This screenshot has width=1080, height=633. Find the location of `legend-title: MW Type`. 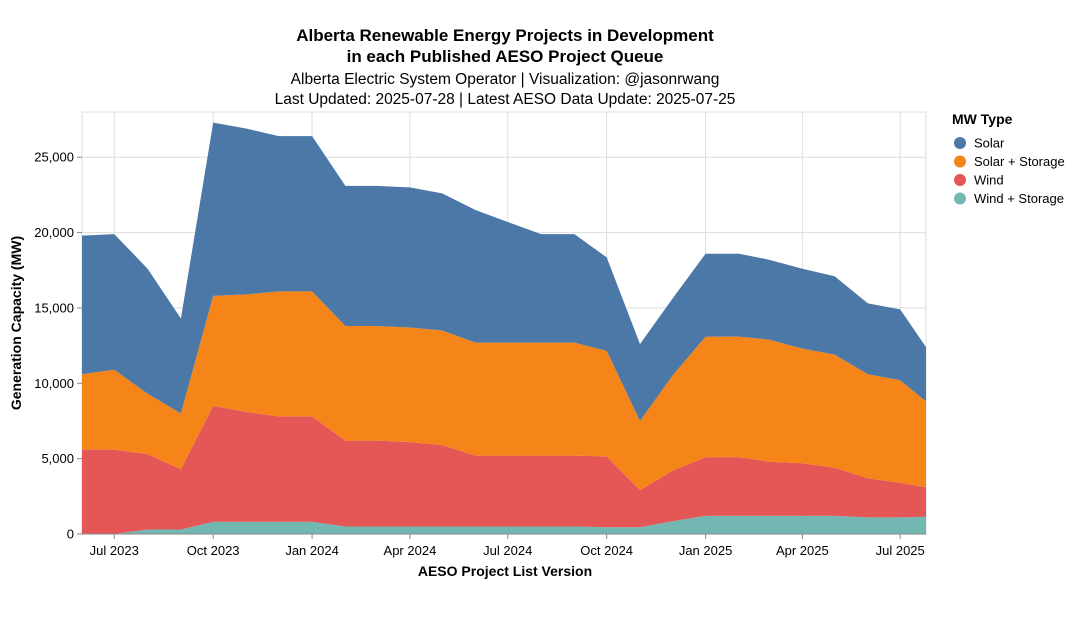

legend-title: MW Type is located at coordinates (982, 119).